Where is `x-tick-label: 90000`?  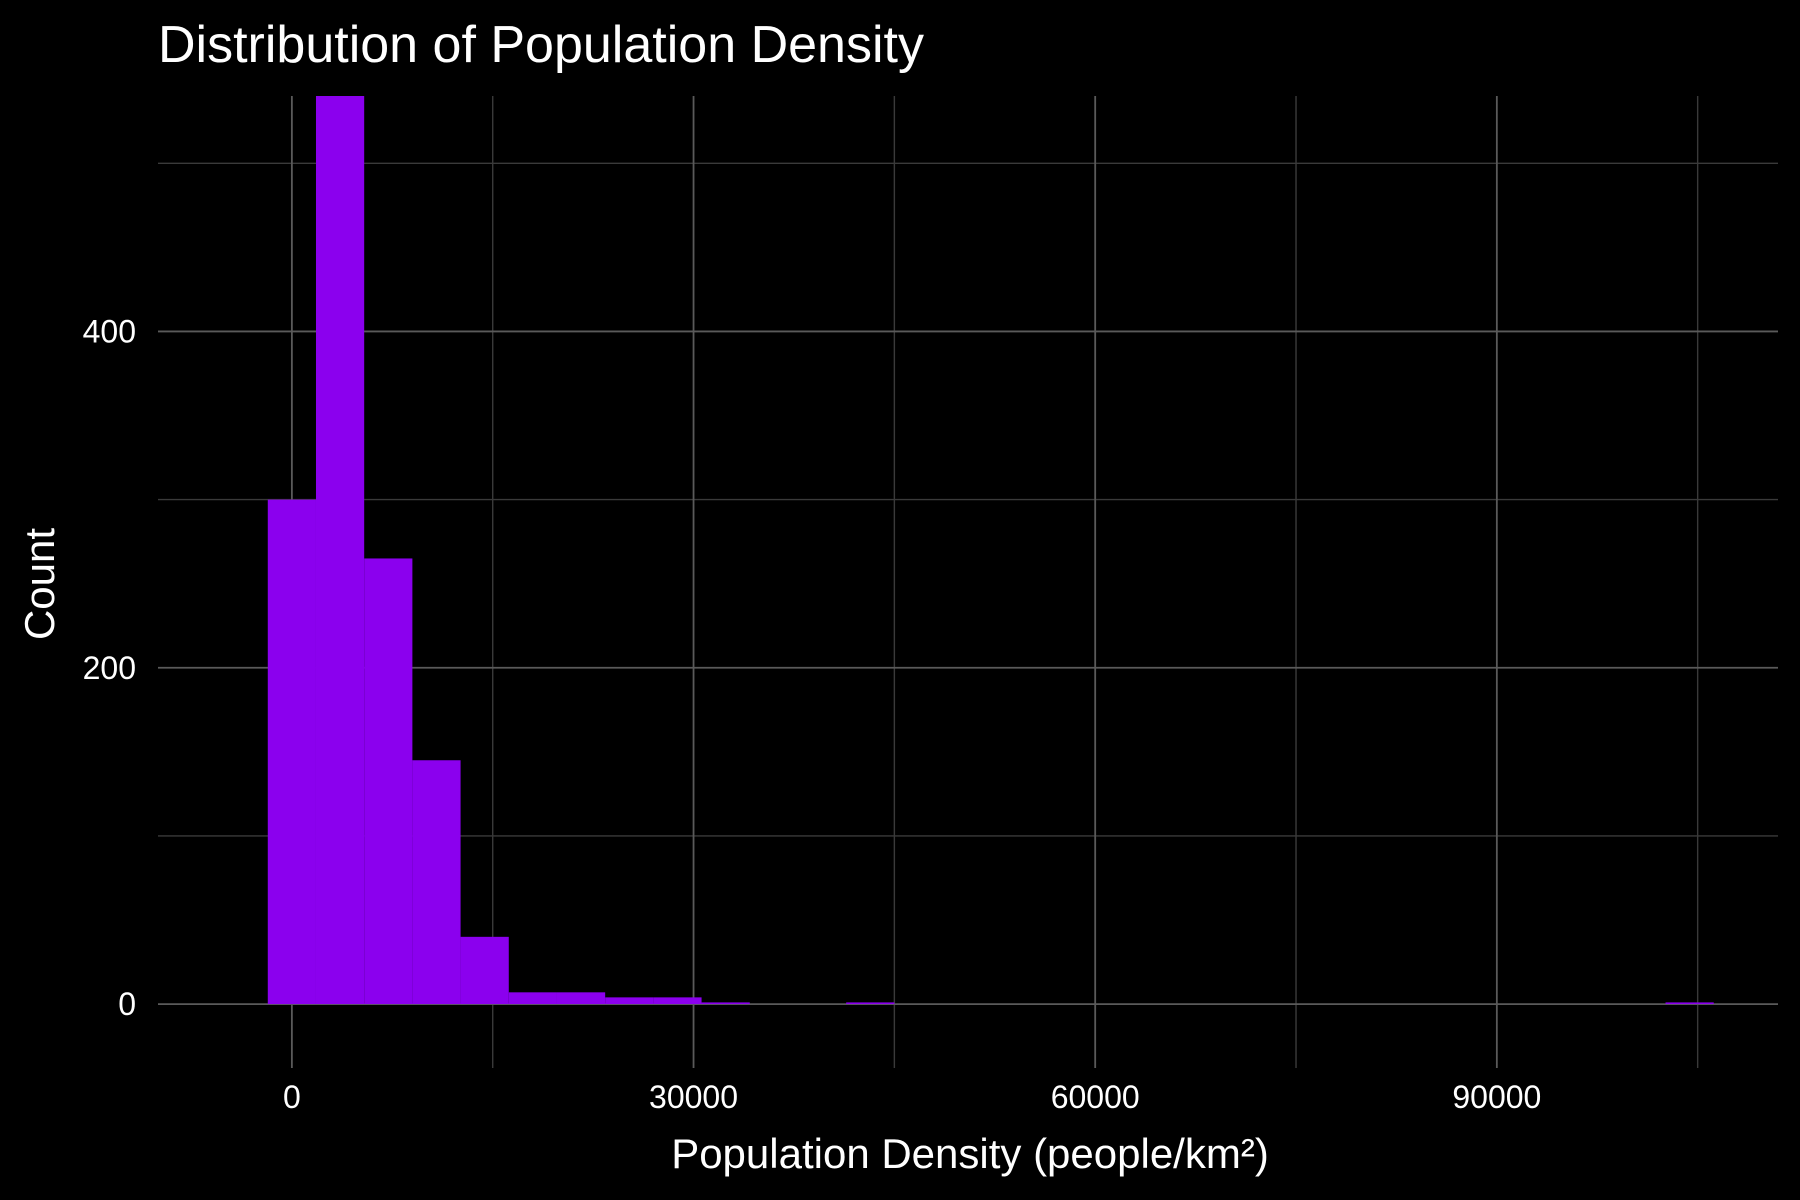 x-tick-label: 90000 is located at coordinates (1496, 1097).